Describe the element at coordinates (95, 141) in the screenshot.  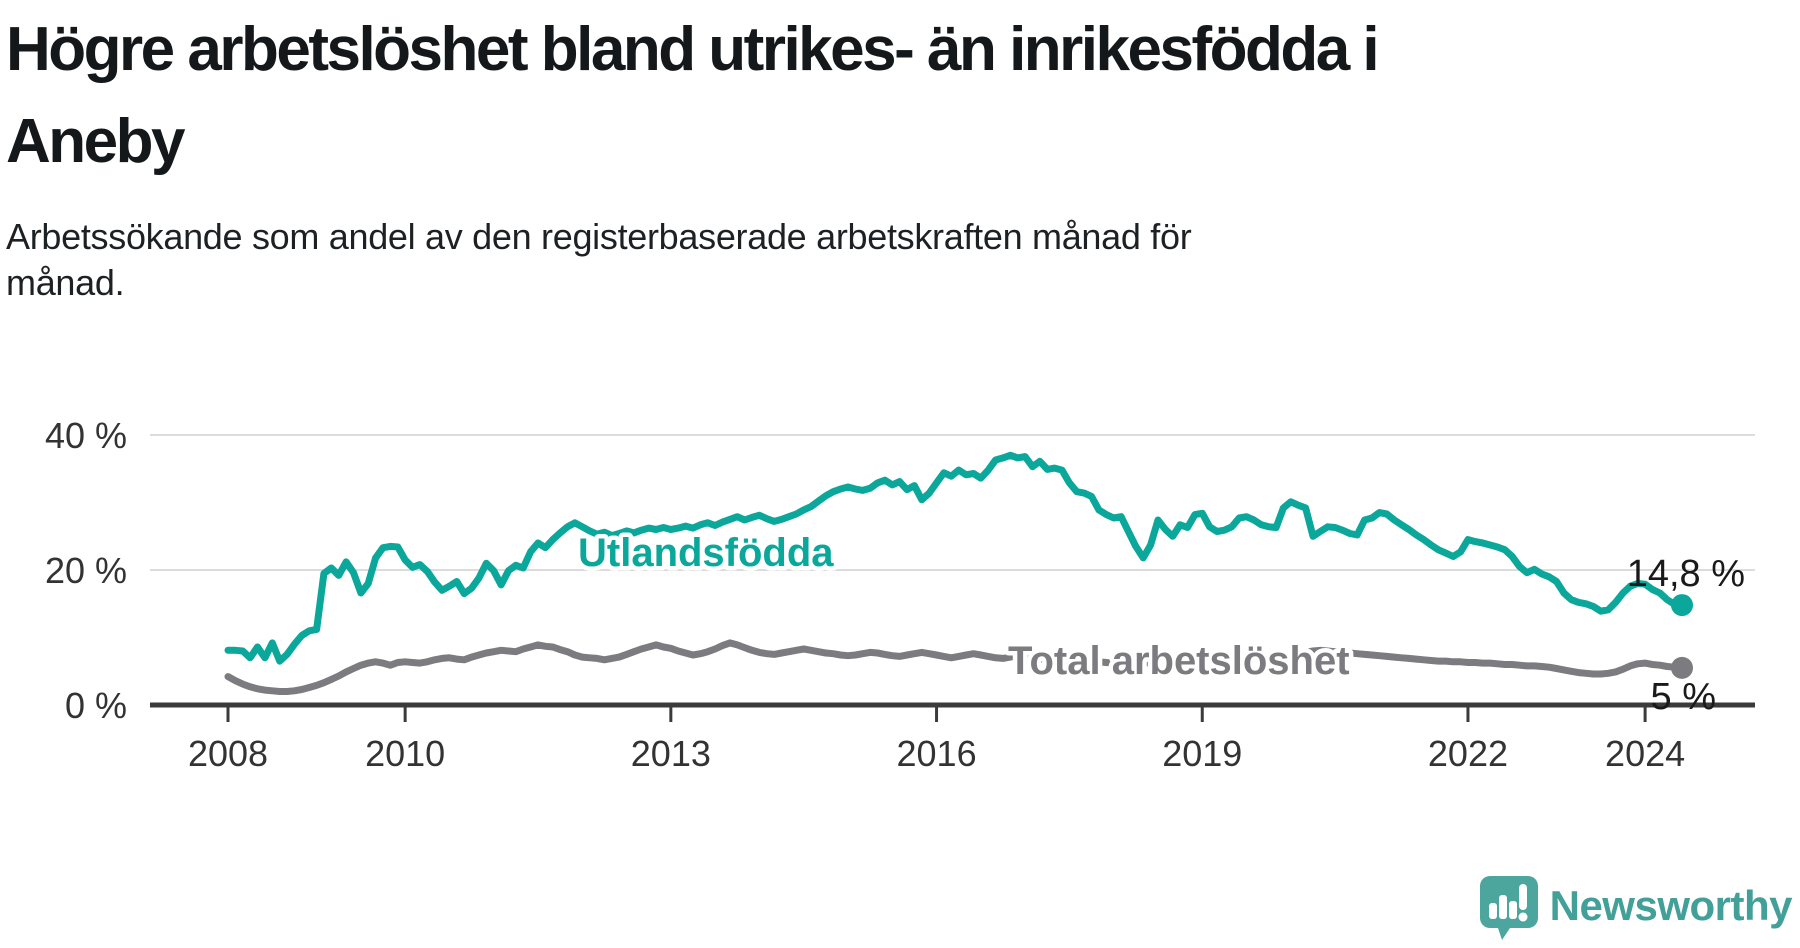
I see `page-title-line2: Aneby` at that location.